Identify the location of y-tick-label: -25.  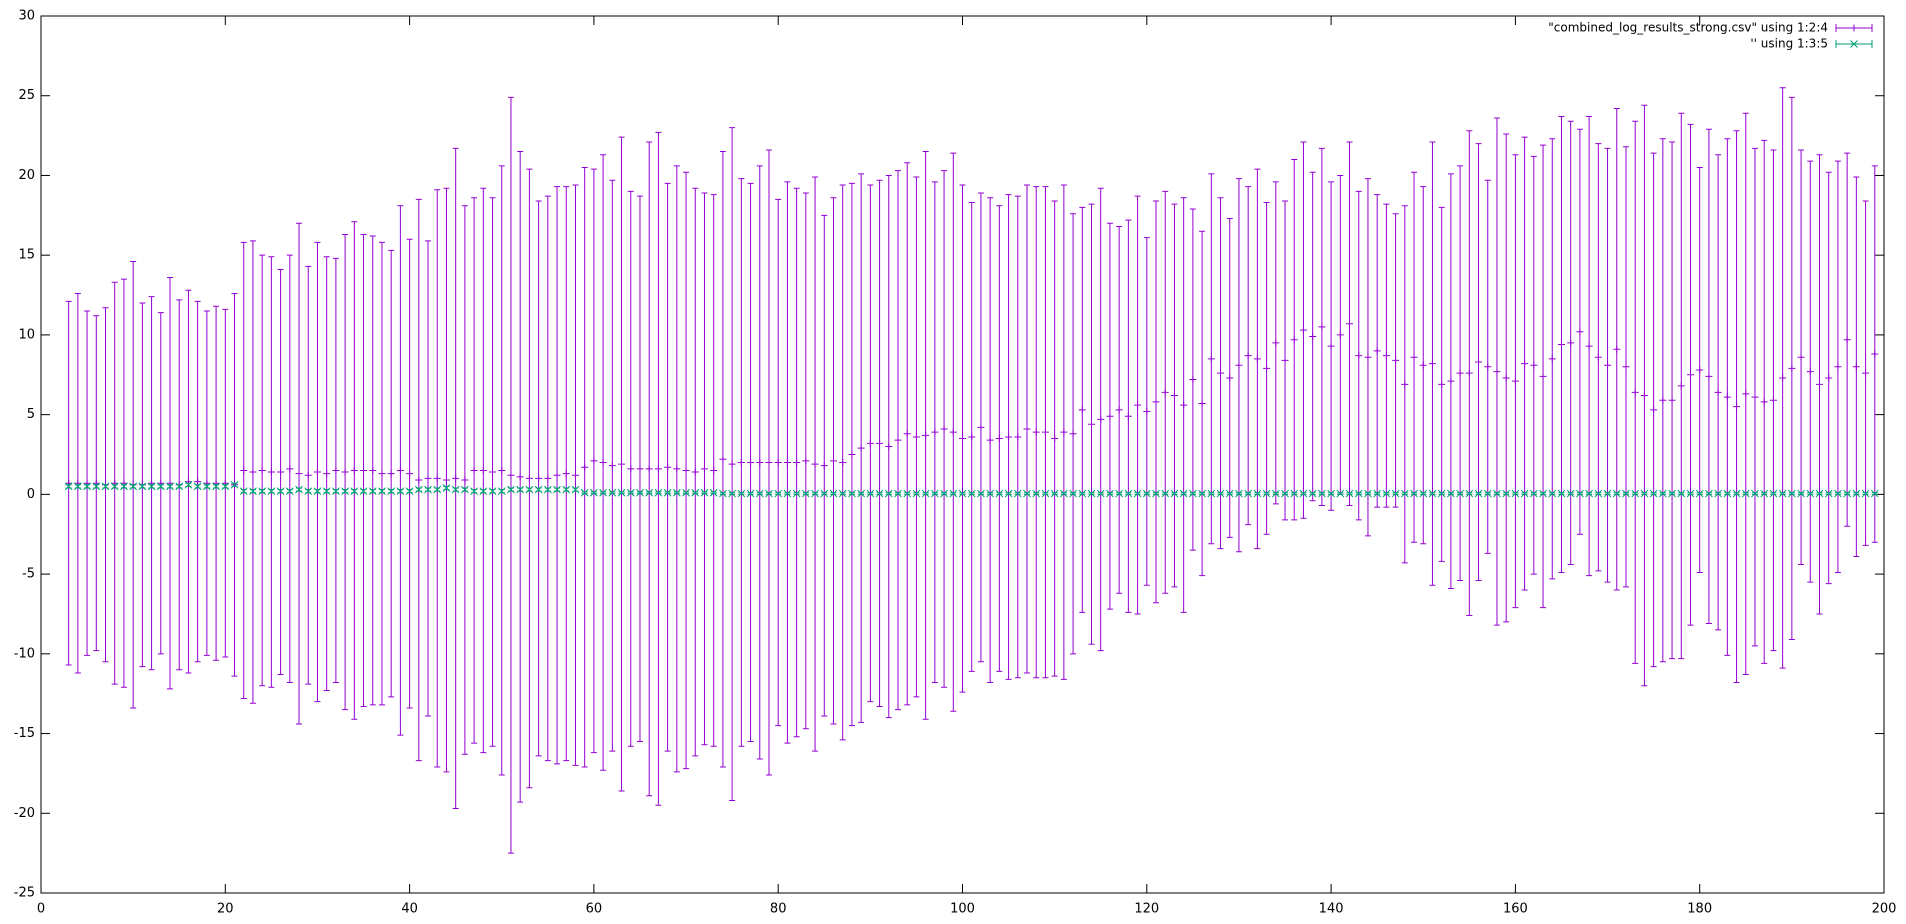
(24, 893).